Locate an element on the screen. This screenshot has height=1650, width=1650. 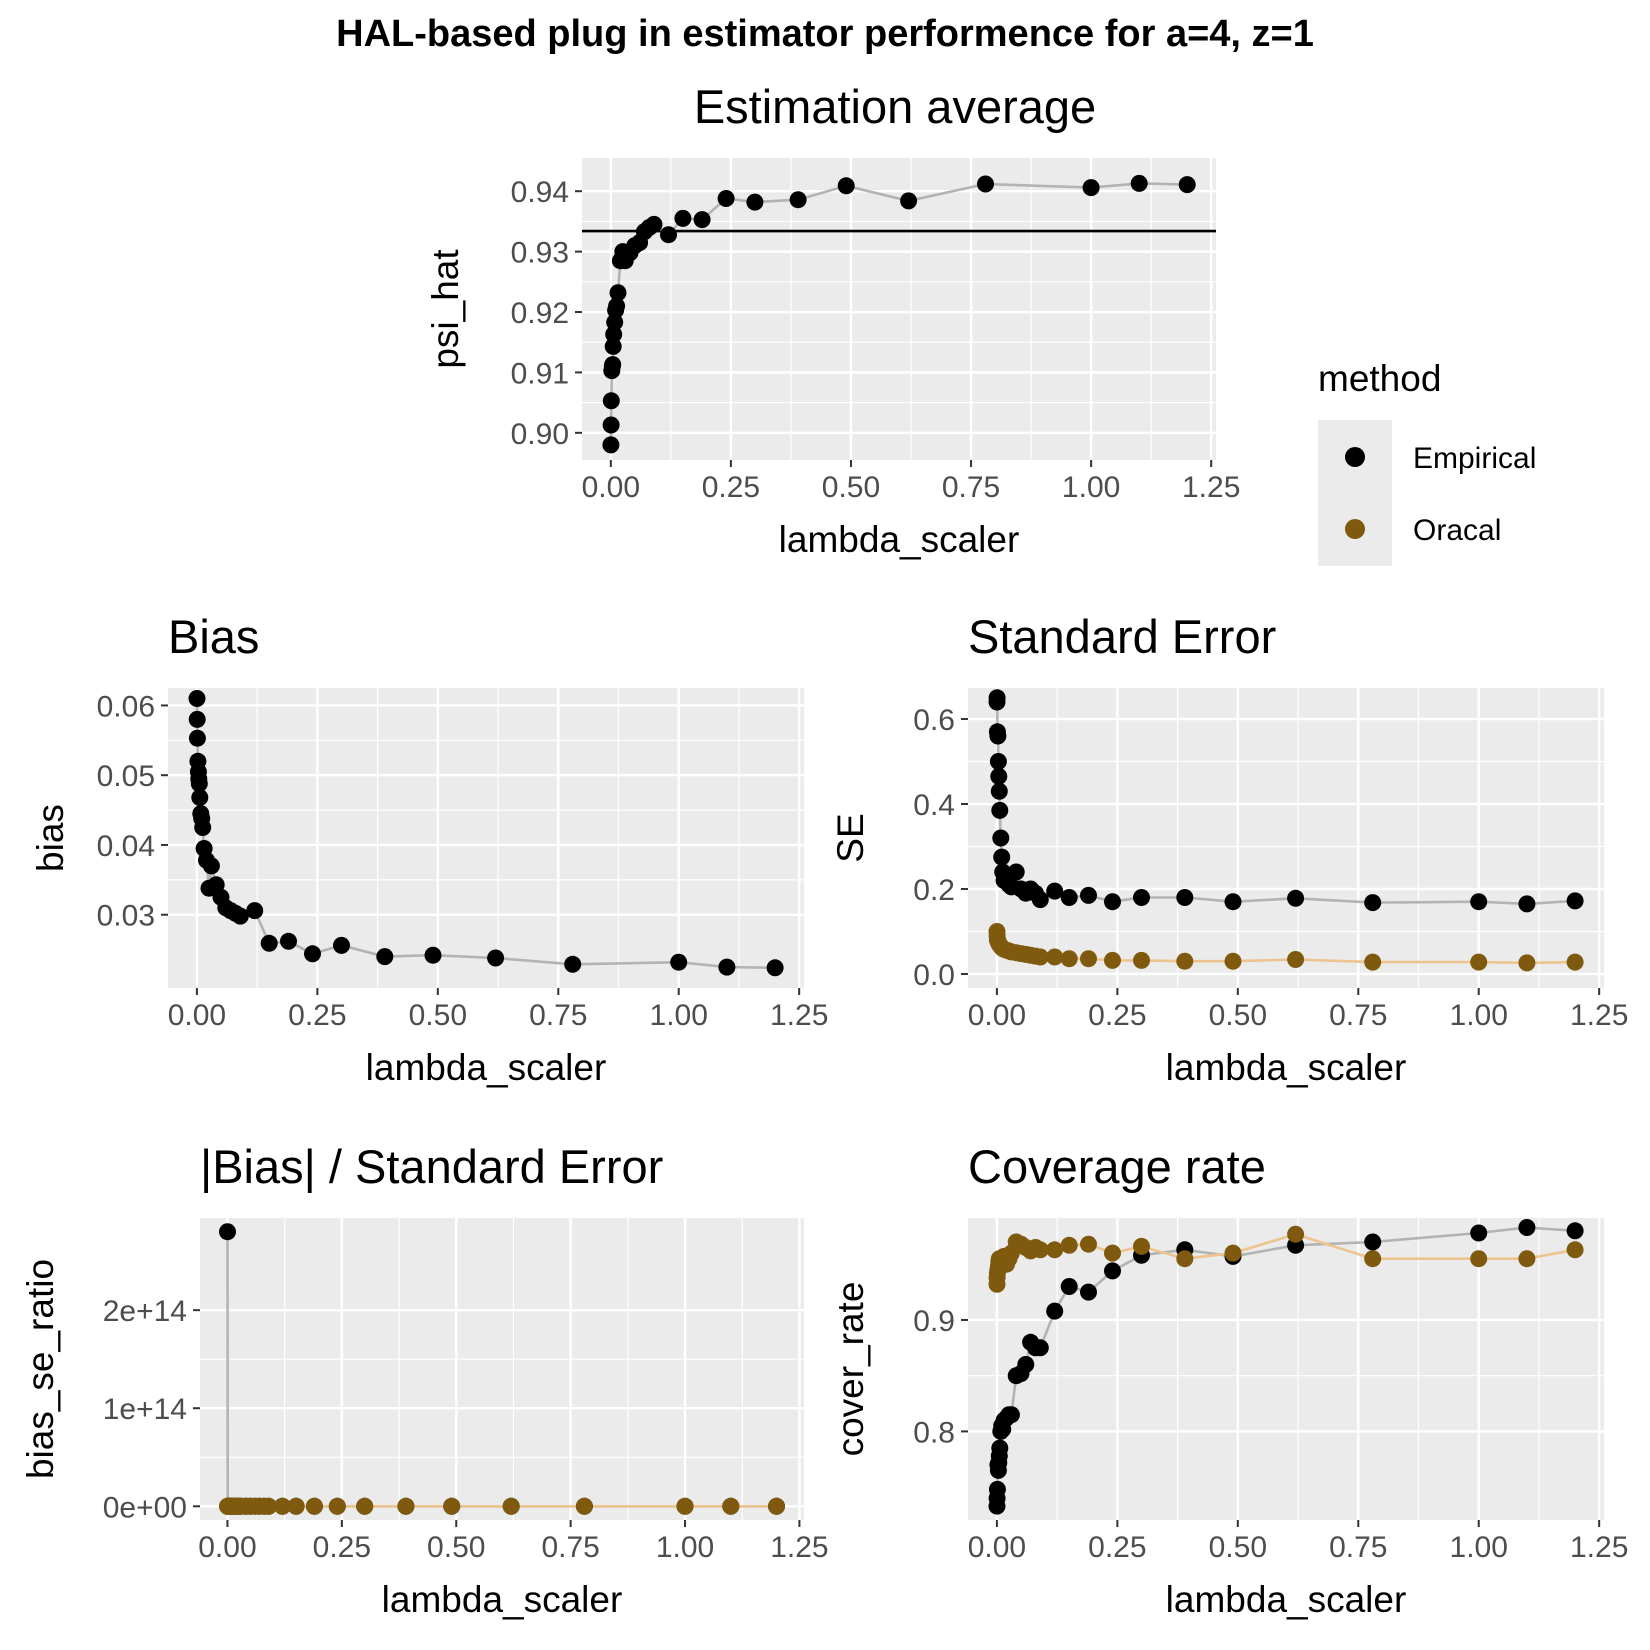
y-tick-label: 0.2 is located at coordinates (934, 890).